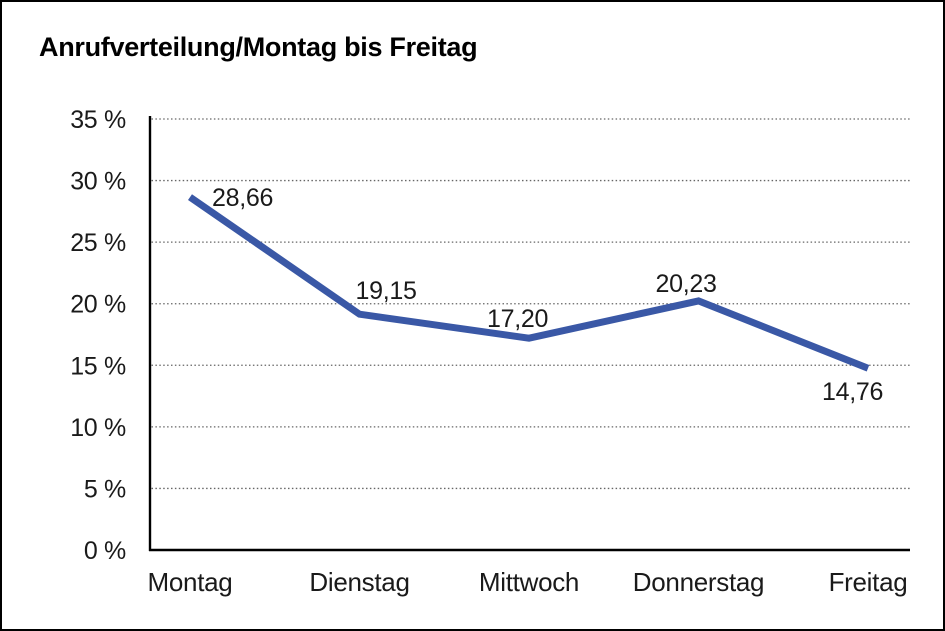 This screenshot has width=945, height=631. Describe the element at coordinates (868, 582) in the screenshot. I see `x-tick-label: Freitag` at that location.